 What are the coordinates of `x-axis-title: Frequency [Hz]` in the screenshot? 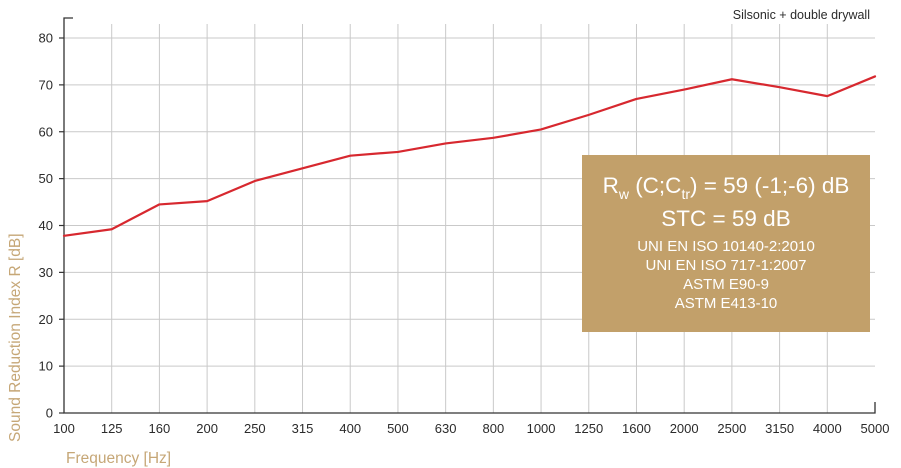 It's located at (118, 458).